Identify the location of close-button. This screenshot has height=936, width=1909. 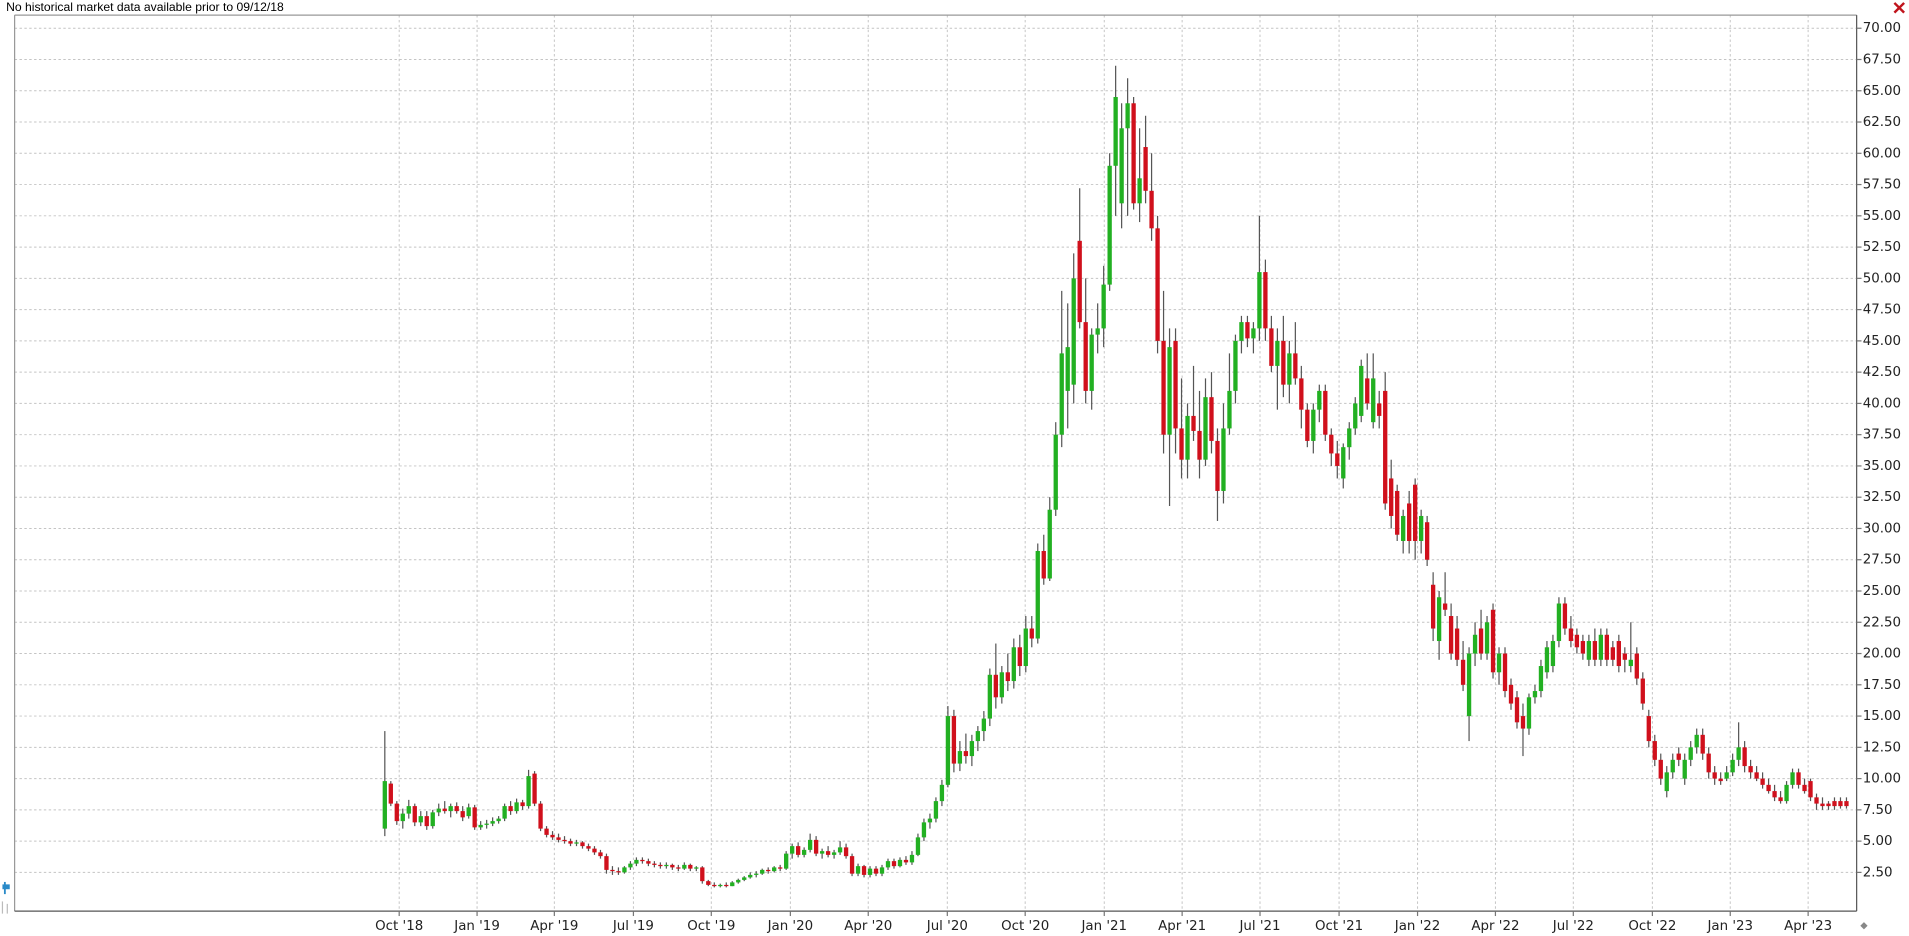
(1899, 8).